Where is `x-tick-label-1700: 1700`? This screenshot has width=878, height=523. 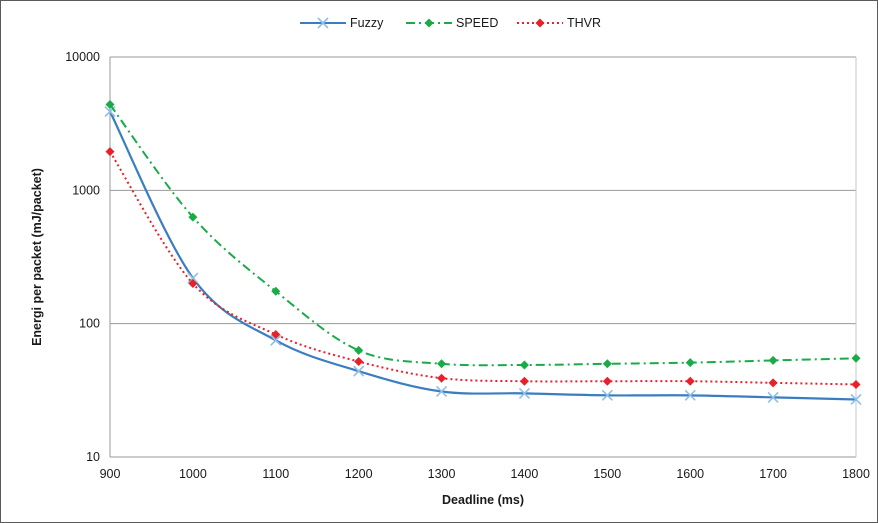
x-tick-label-1700: 1700 is located at coordinates (773, 474).